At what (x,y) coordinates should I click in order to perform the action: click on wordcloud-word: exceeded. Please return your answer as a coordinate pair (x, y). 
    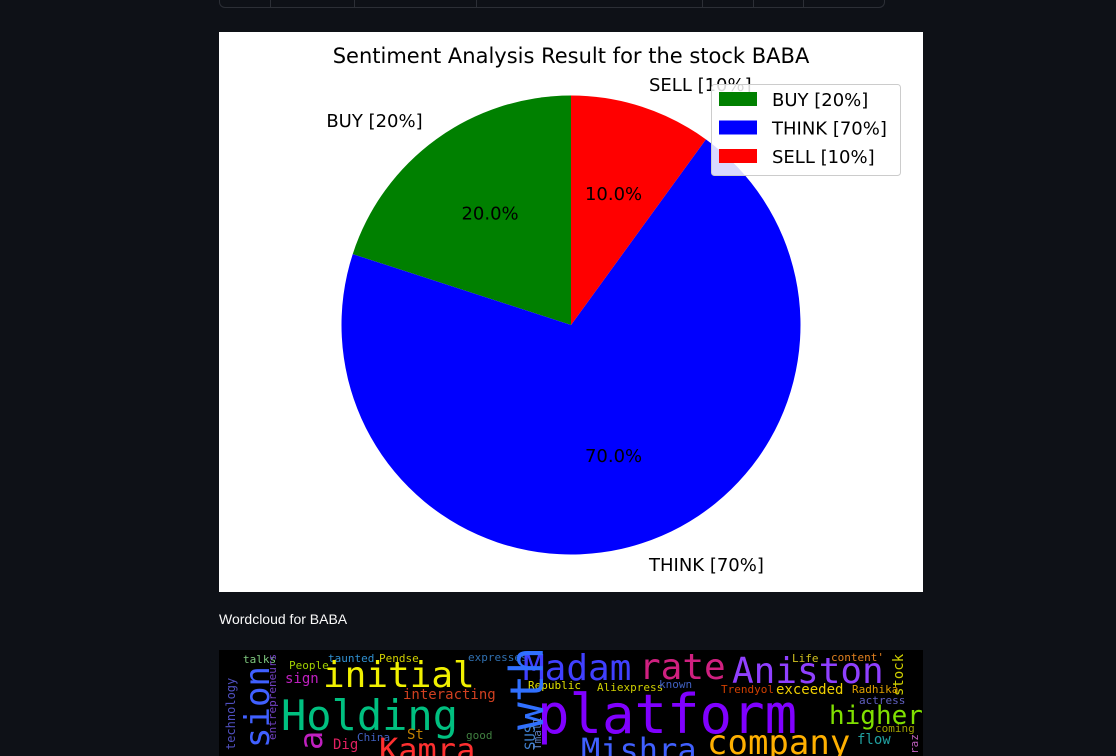
    Looking at the image, I should click on (810, 690).